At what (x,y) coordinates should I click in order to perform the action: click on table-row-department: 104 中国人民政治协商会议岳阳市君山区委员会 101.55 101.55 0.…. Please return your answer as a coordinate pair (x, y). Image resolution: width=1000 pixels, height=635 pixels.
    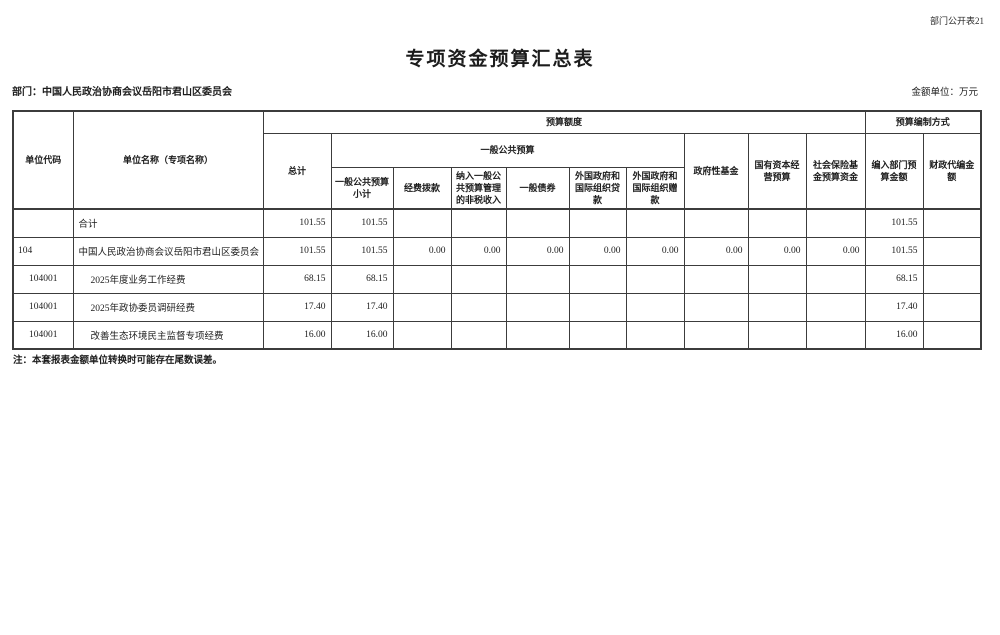
    Looking at the image, I should click on (497, 251).